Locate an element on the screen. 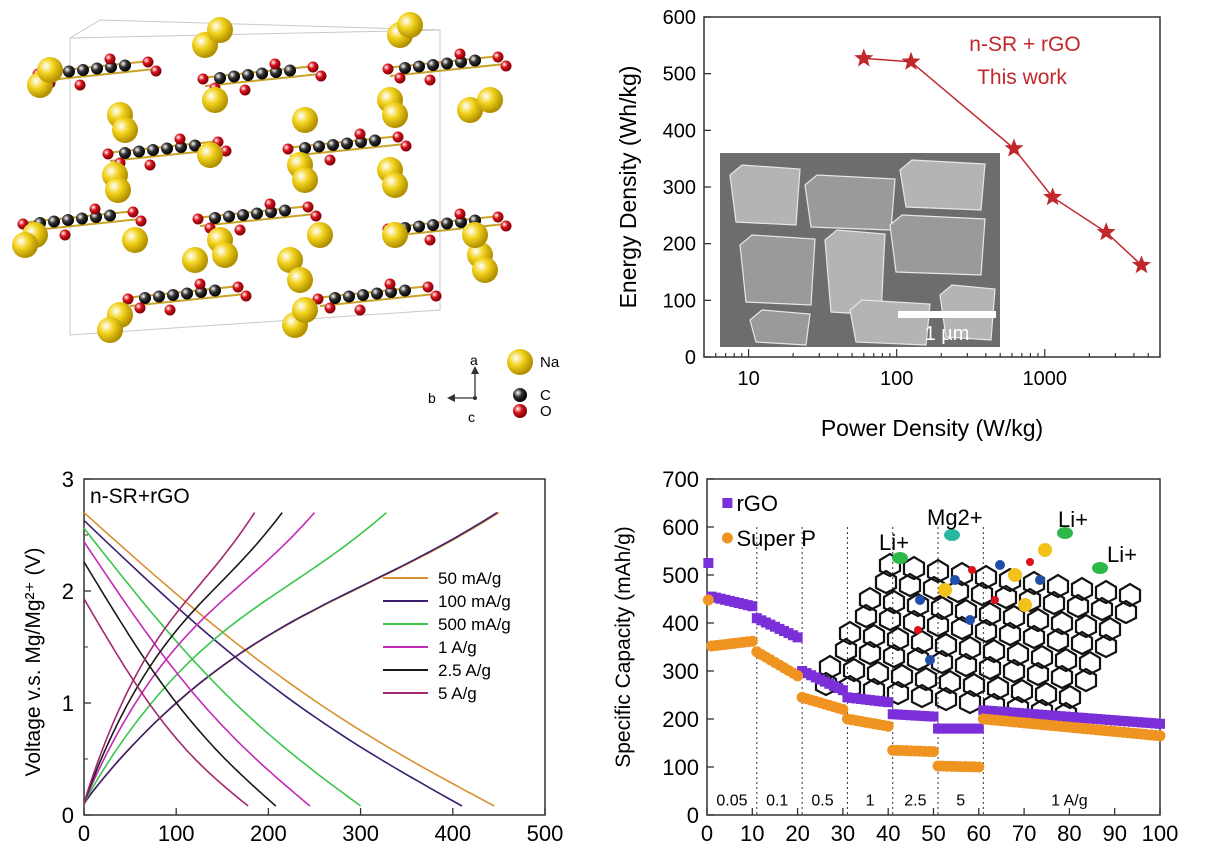  rate-label: 0.1 is located at coordinates (777, 800).